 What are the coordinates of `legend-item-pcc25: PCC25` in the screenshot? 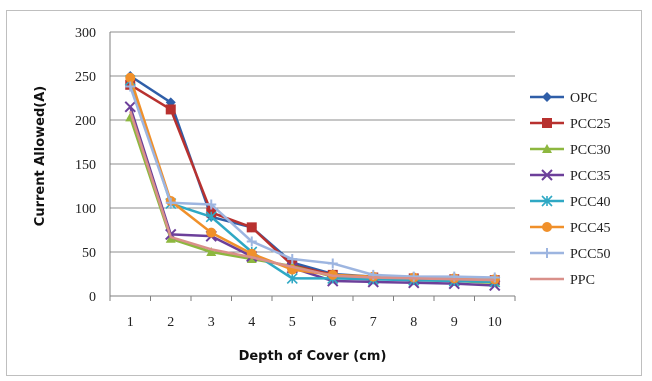 It's located at (570, 124).